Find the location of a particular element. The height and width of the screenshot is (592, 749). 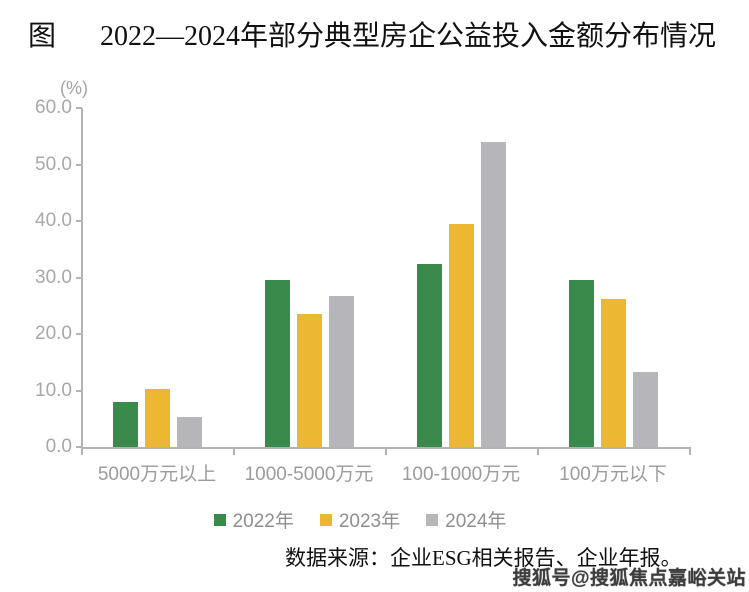

legend-label: 2023年 is located at coordinates (369, 521).